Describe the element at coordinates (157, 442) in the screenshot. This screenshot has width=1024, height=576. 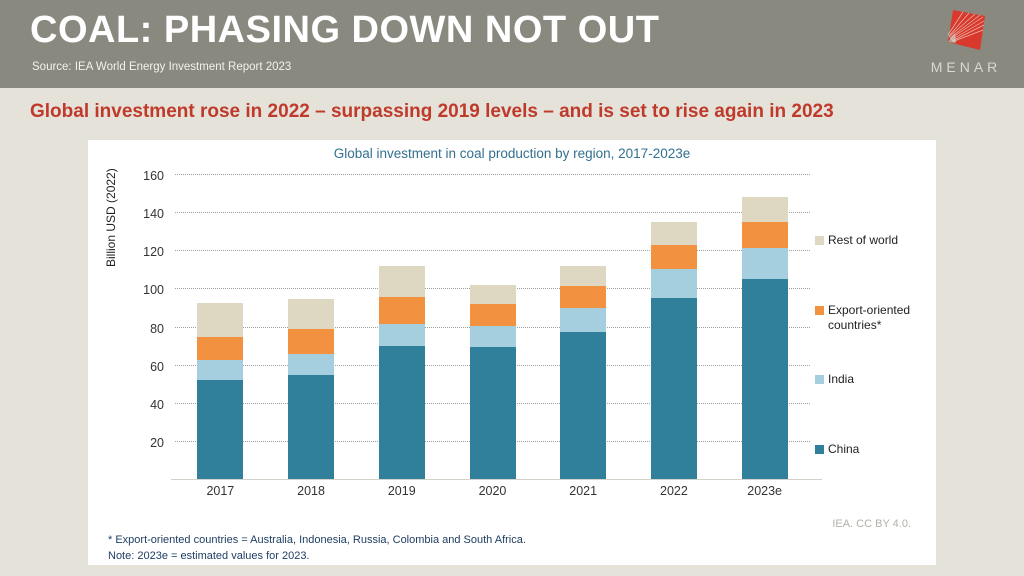
I see `y-tick-20: 20` at that location.